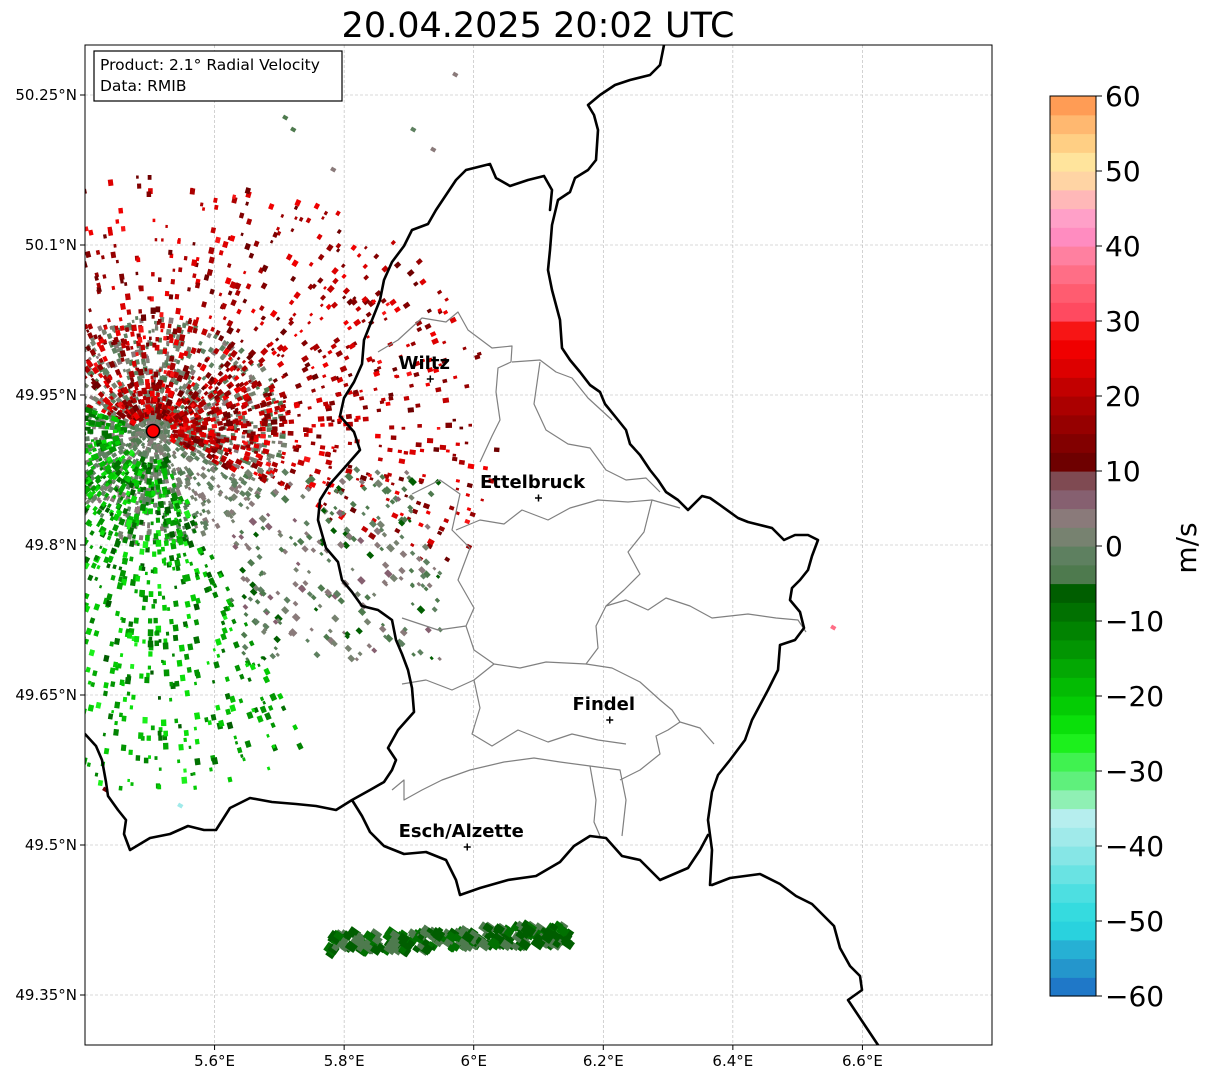 This screenshot has height=1081, width=1207. Describe the element at coordinates (218, 76) in the screenshot. I see `info-box: Product: 2.1° Radial Velocity Data: RMIB` at that location.